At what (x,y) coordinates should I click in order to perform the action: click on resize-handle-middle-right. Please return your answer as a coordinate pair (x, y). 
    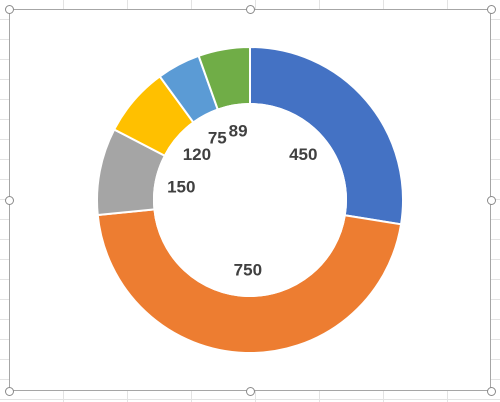
    Looking at the image, I should click on (491, 200).